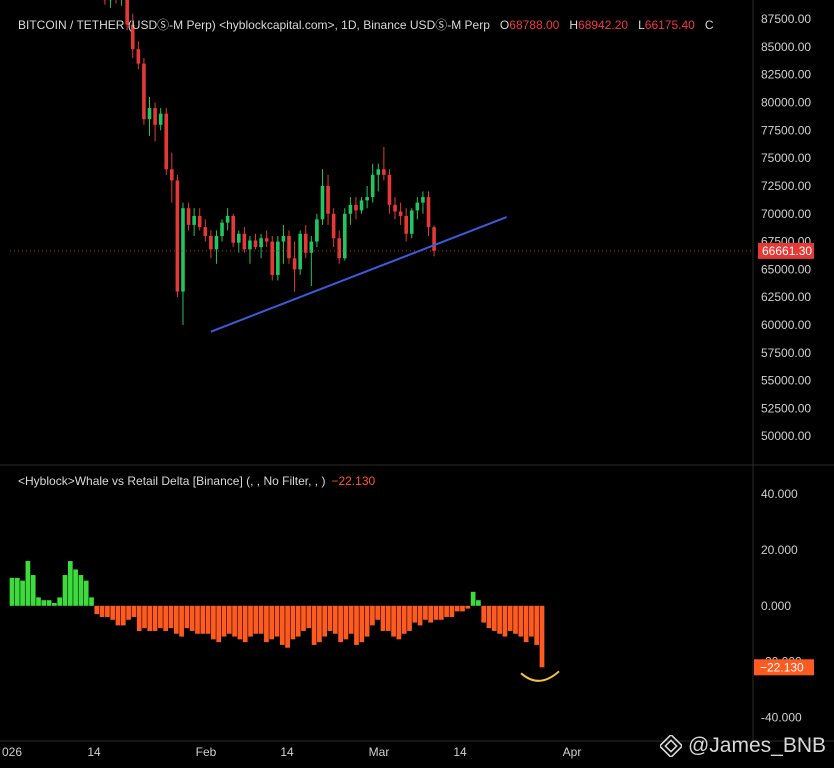 This screenshot has width=834, height=768. Describe the element at coordinates (786, 103) in the screenshot. I see `price-tick-label: 80000.00` at that location.